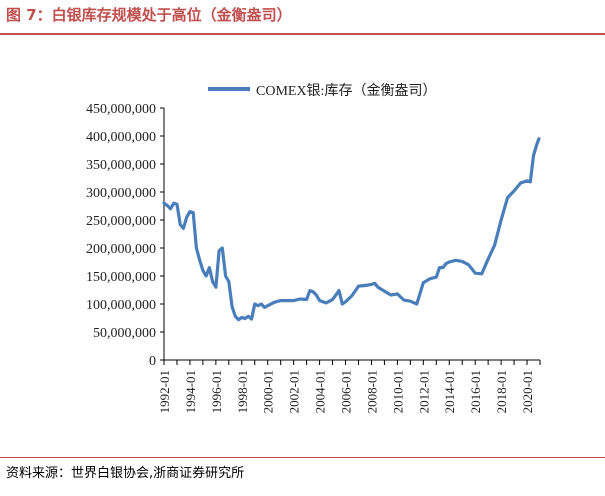  What do you see at coordinates (124, 333) in the screenshot?
I see `y-tick-label: 50,000,000` at bounding box center [124, 333].